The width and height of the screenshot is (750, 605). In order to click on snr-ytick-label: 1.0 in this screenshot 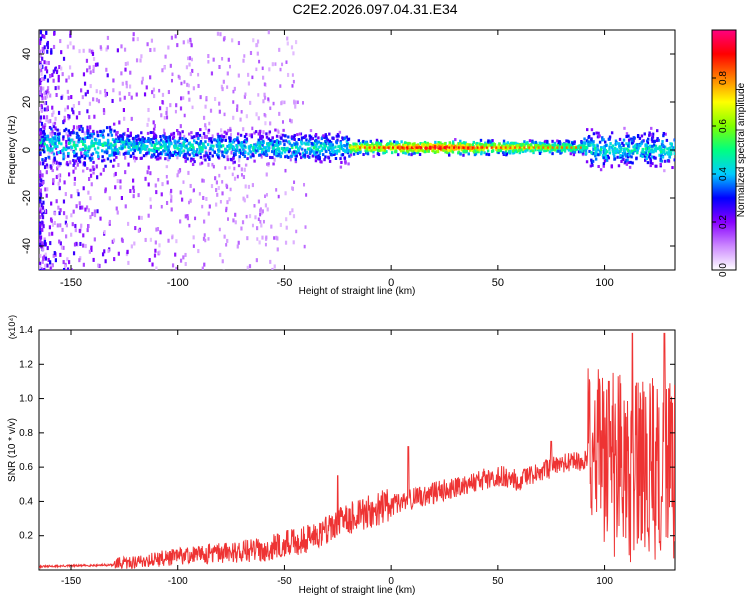, I will do `click(26, 399)`.